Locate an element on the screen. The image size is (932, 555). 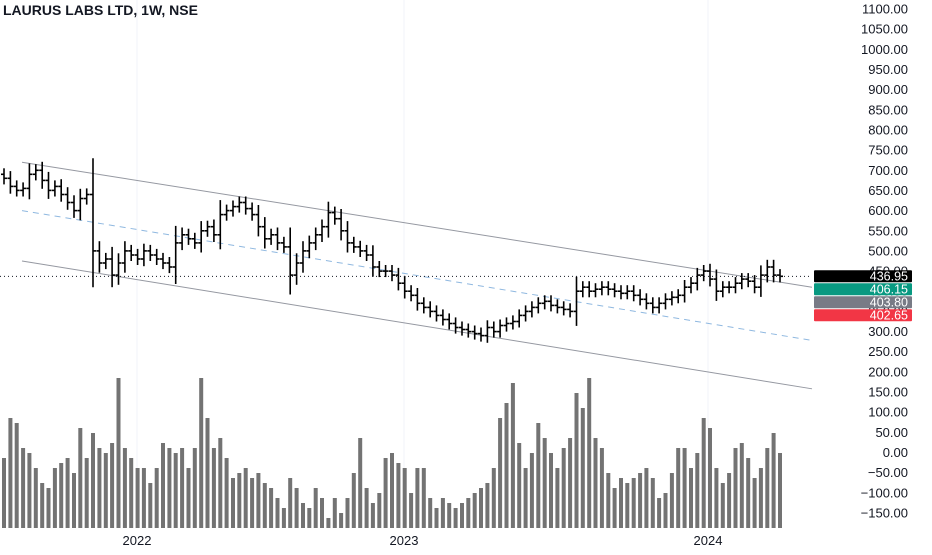
time-axis: 2022 2023 2024 is located at coordinates (423, 540).